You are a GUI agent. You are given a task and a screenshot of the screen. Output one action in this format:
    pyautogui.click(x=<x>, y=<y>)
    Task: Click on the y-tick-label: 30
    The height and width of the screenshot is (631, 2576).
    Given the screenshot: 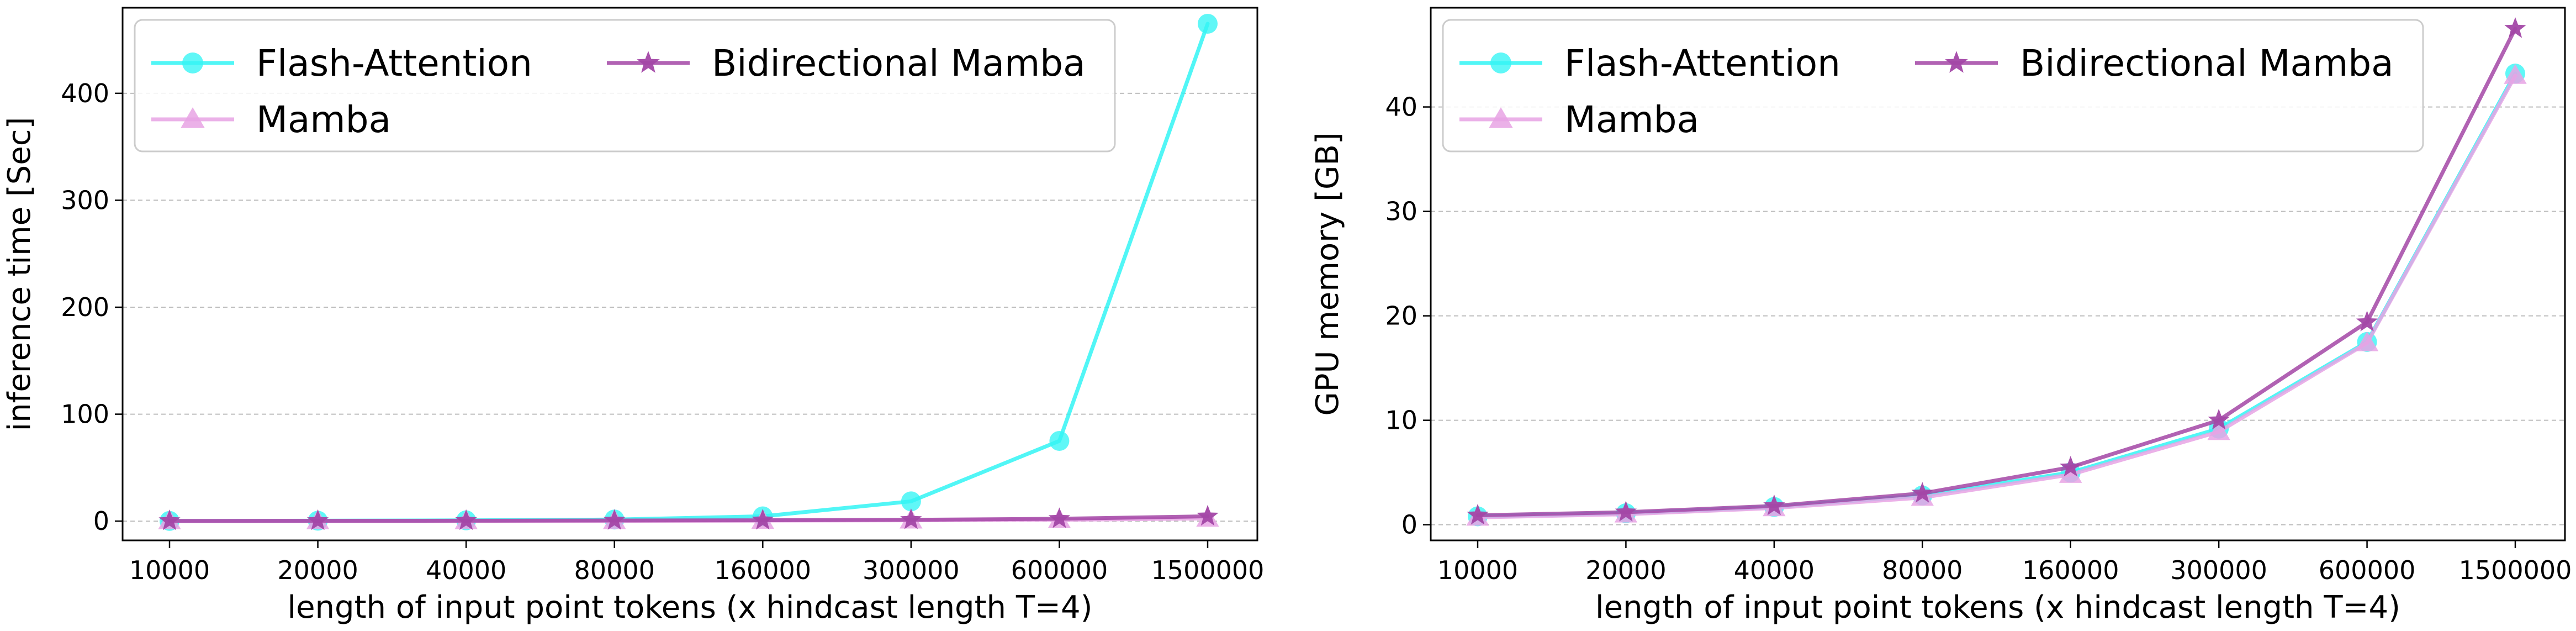 What is the action you would take?
    pyautogui.click(x=1401, y=212)
    